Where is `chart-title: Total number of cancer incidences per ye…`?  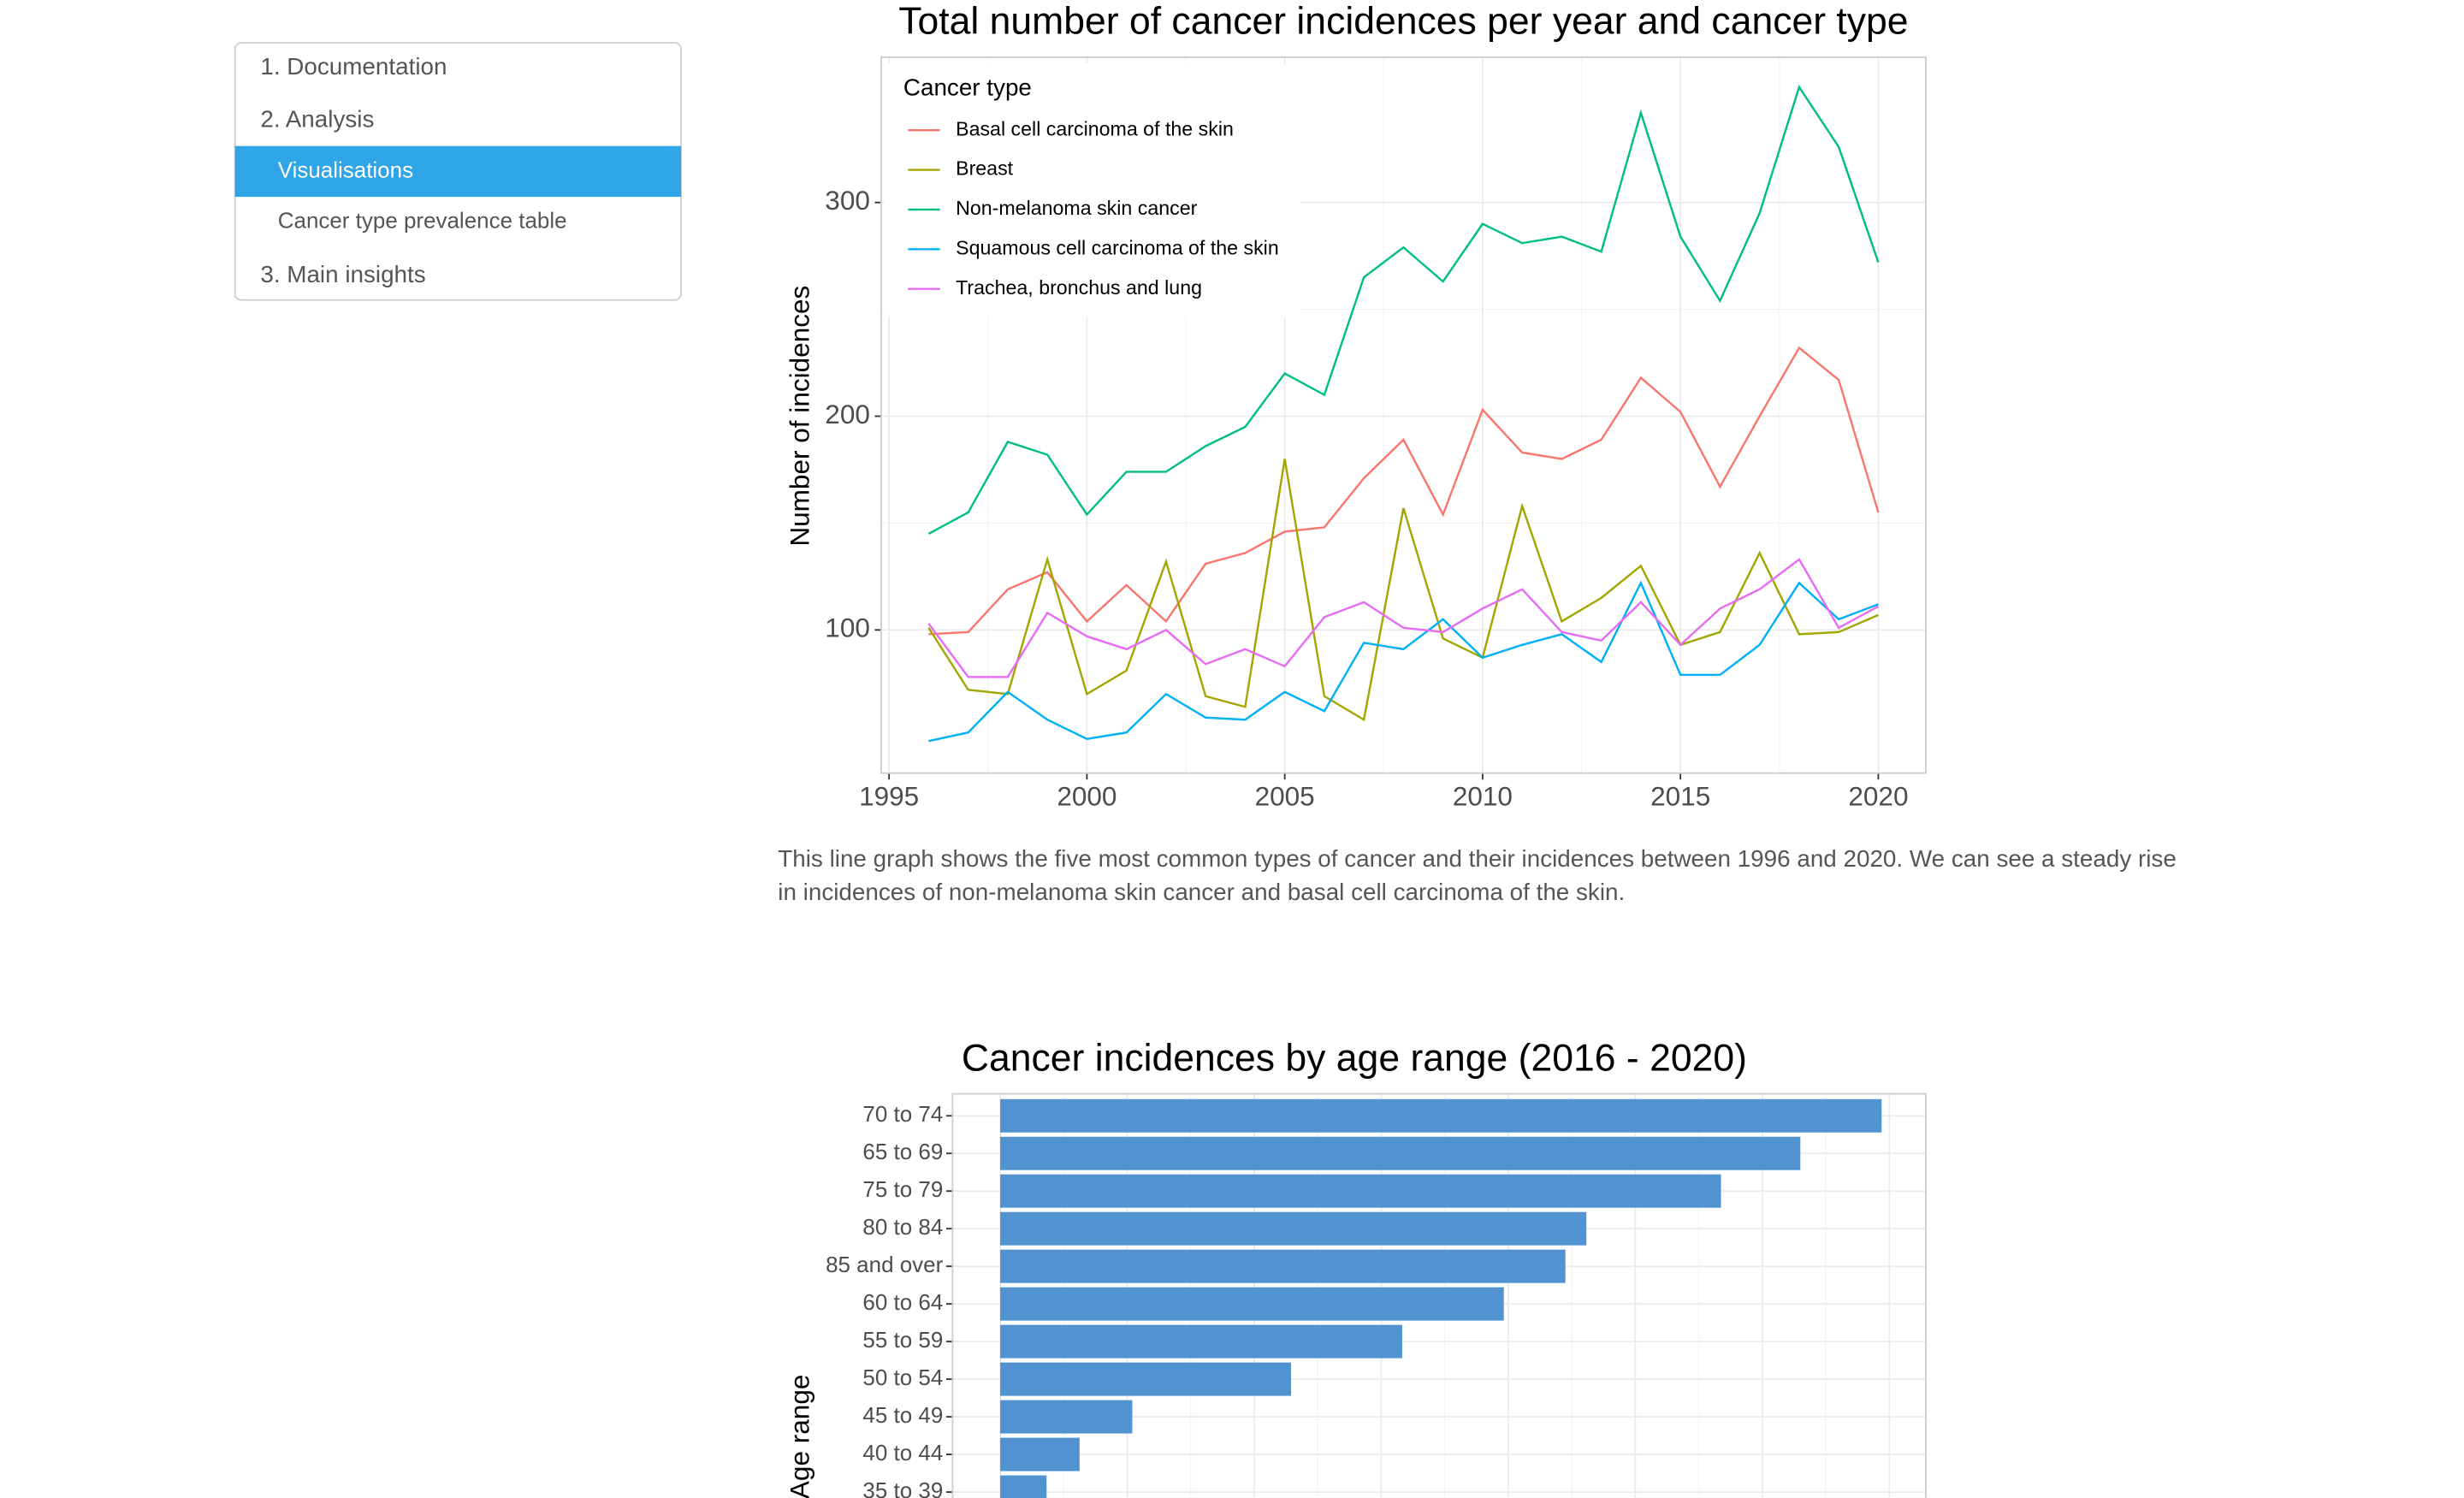
chart-title: Total number of cancer incidences per ye… is located at coordinates (1403, 22).